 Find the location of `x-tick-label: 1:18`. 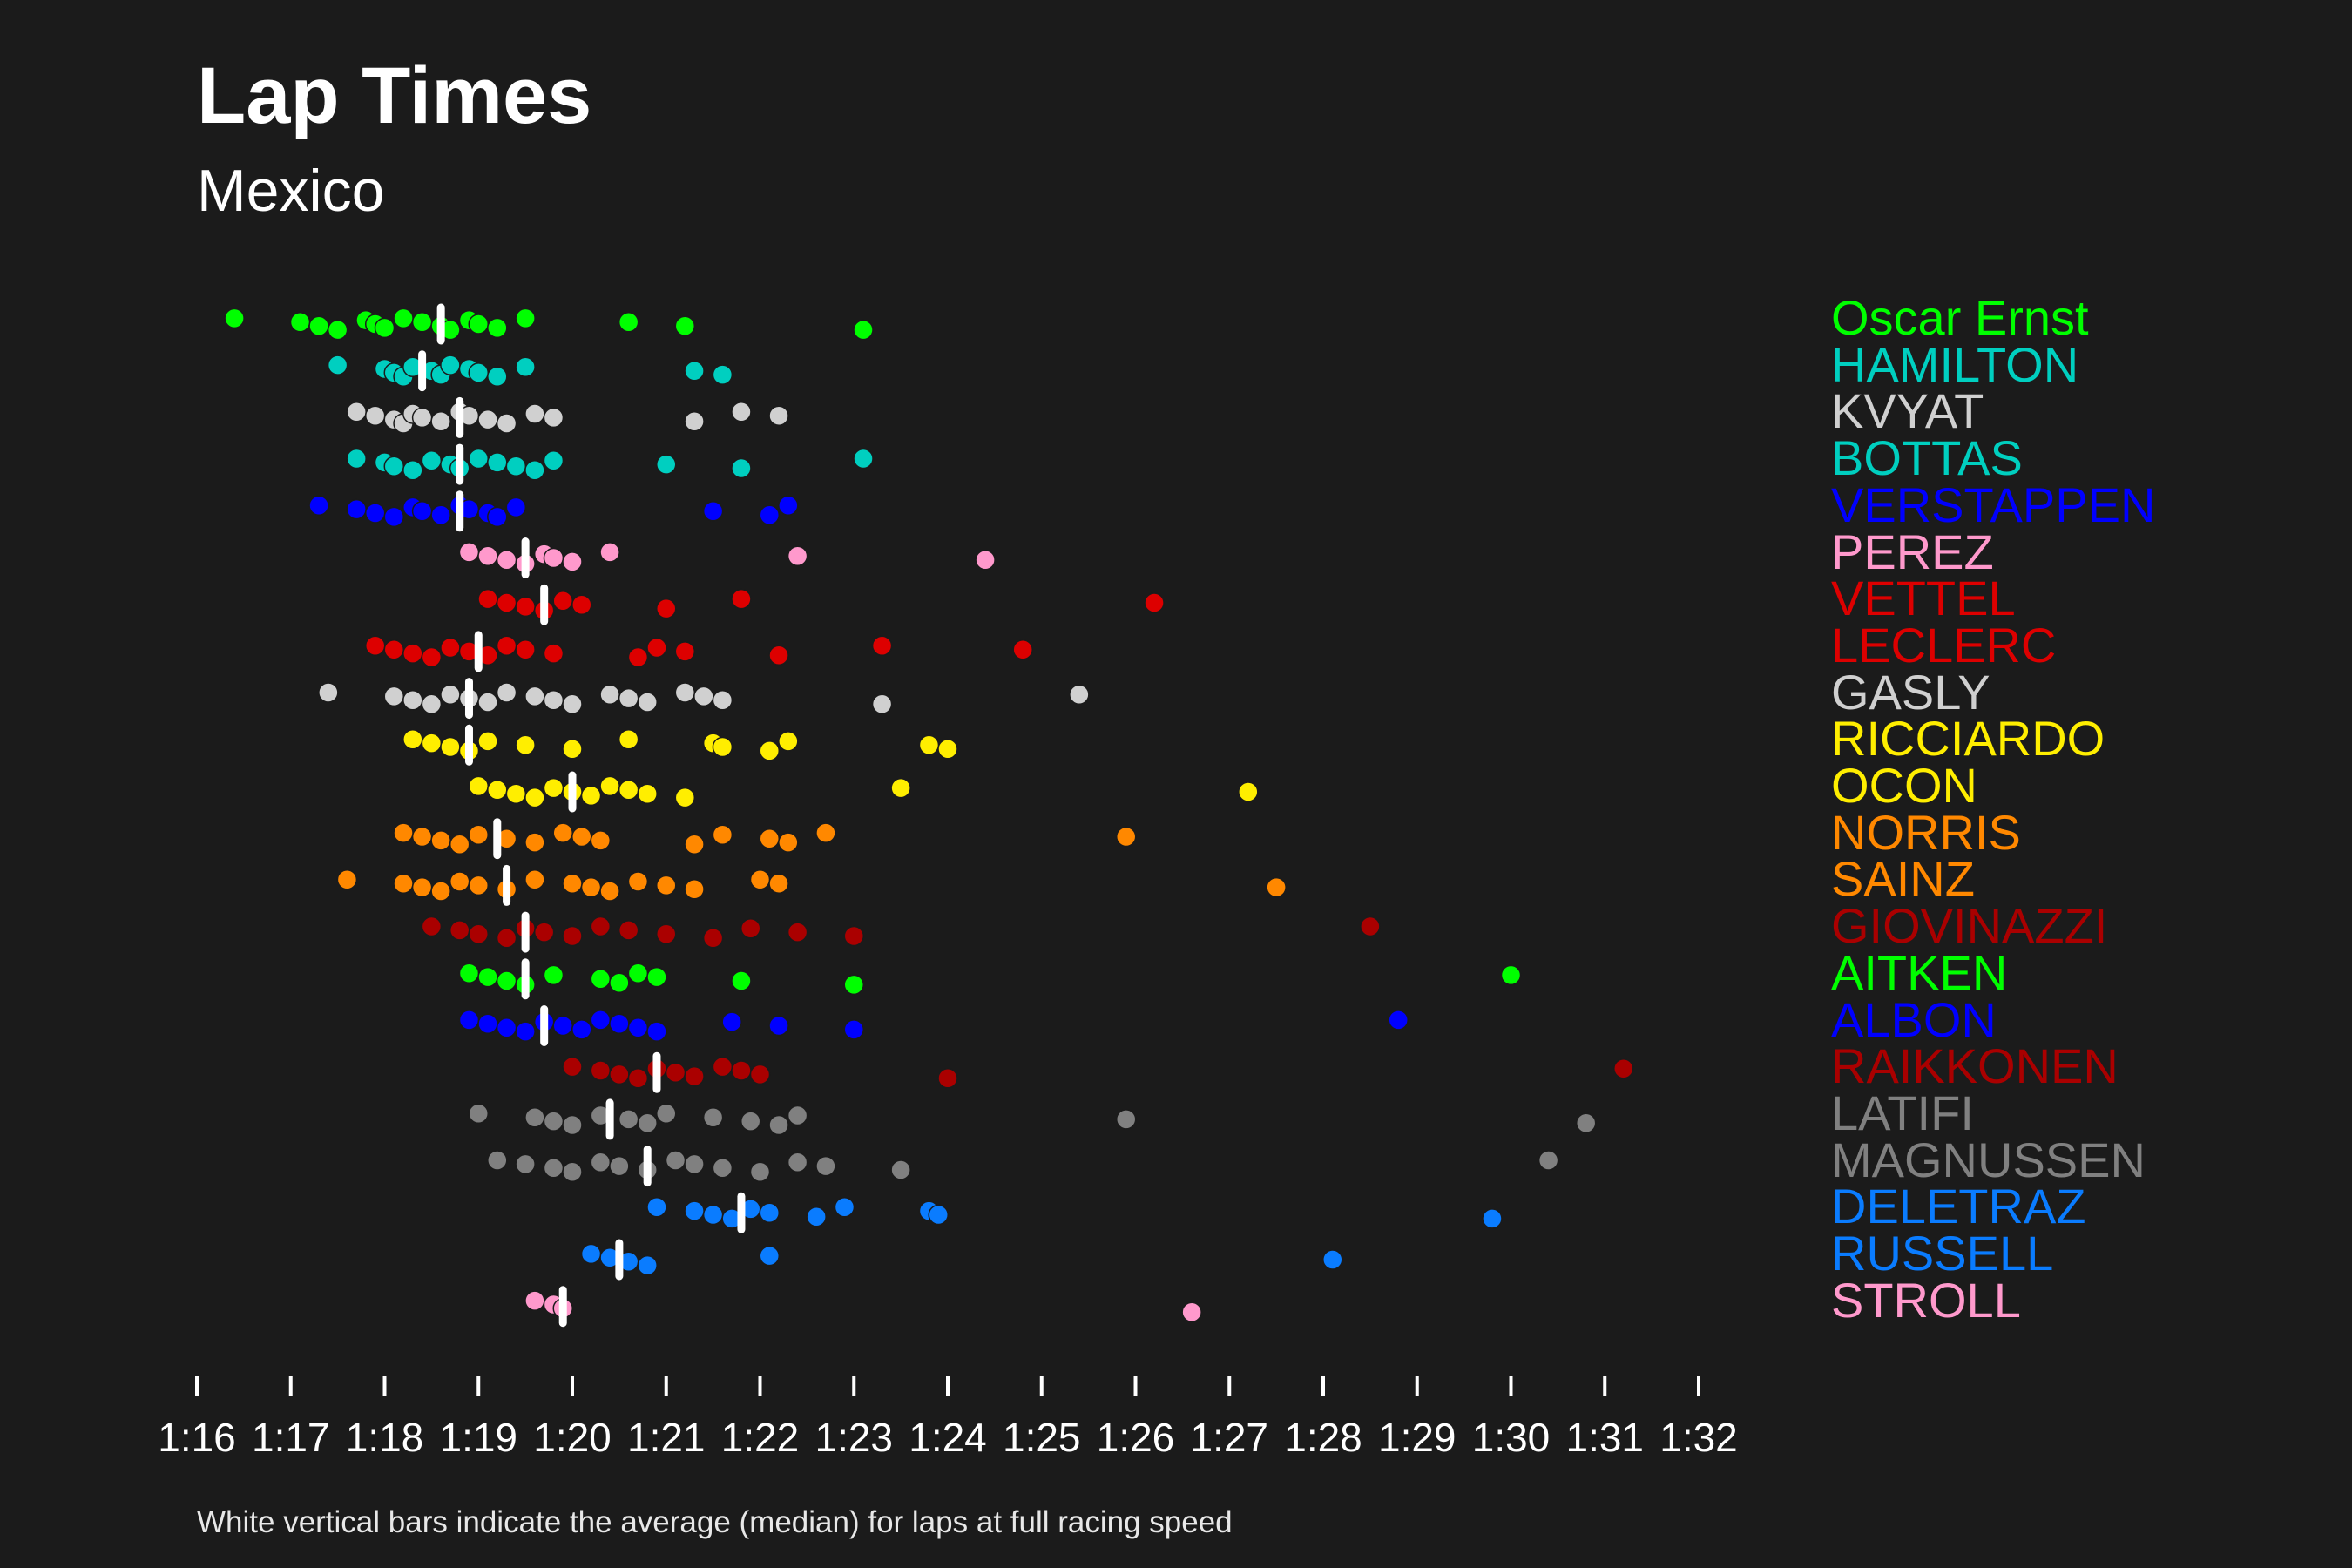

x-tick-label: 1:18 is located at coordinates (385, 1438).